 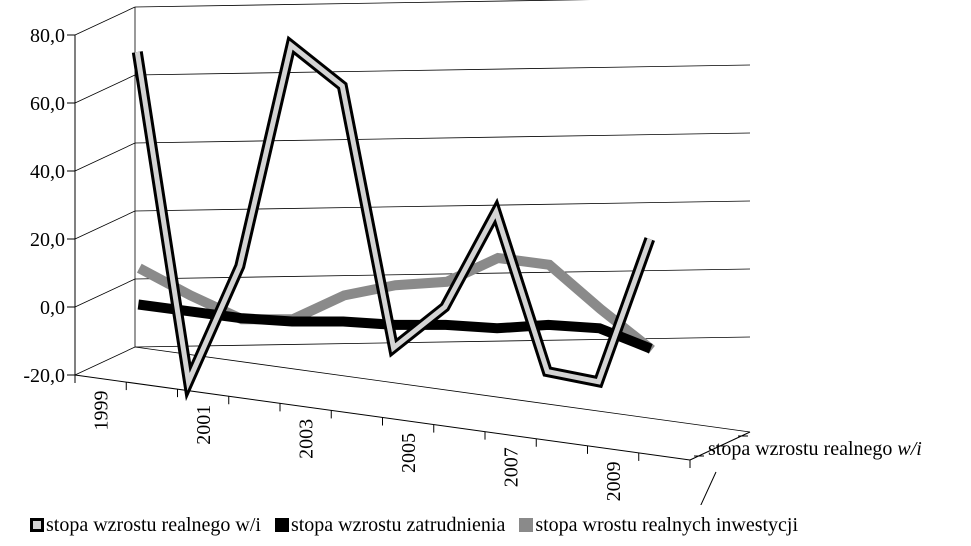 I want to click on x-tick-label: 2005, so click(x=409, y=453).